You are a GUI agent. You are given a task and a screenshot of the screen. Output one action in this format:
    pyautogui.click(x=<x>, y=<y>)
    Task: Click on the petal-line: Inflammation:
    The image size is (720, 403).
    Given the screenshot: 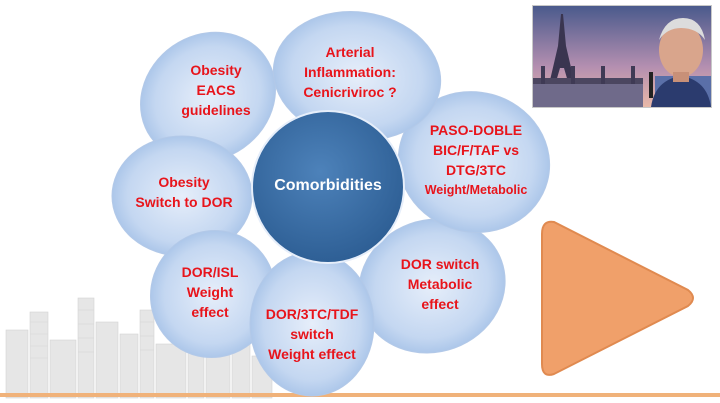 What is the action you would take?
    pyautogui.click(x=350, y=72)
    